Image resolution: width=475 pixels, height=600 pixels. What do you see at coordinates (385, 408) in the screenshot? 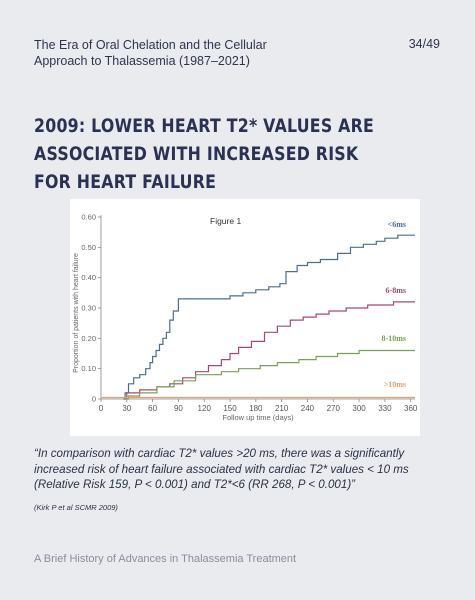
I see `x-tick-label: 330` at bounding box center [385, 408].